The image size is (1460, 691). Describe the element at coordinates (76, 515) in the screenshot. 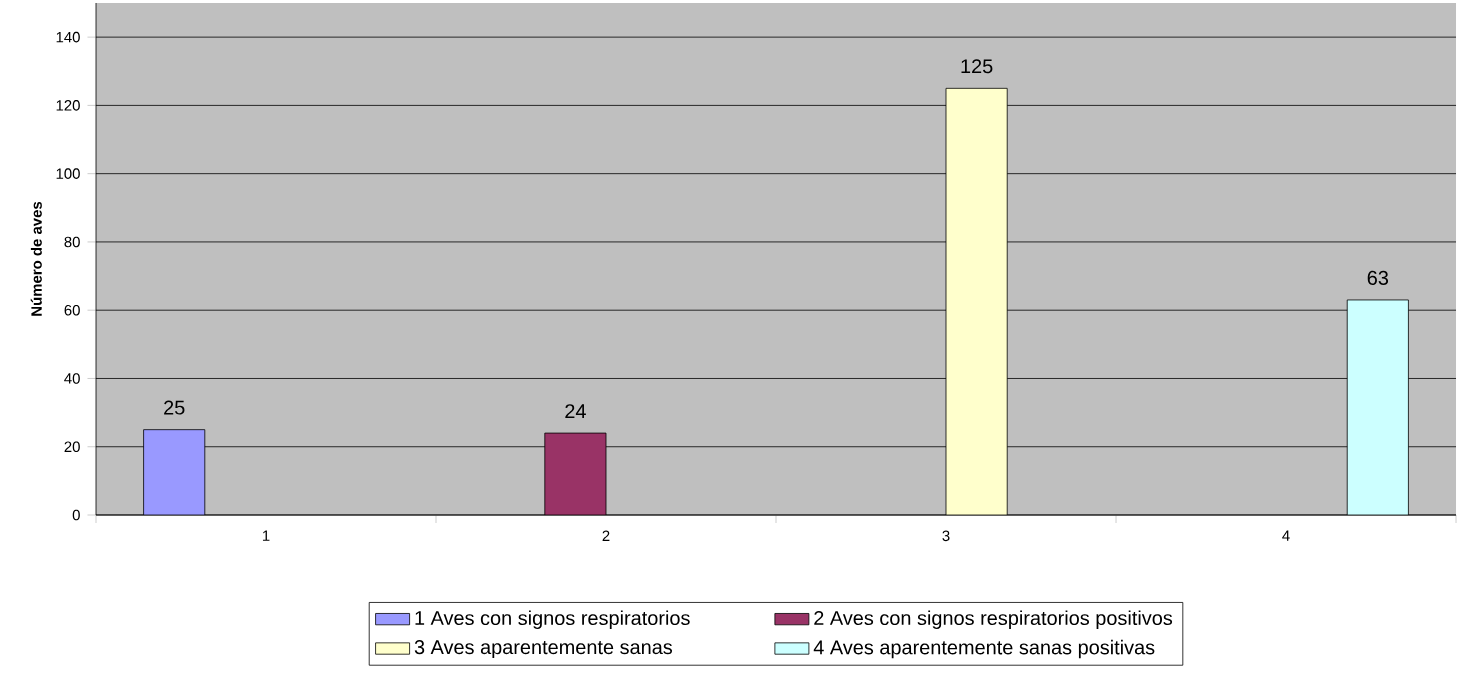

I see `y-tick-label: 0` at that location.